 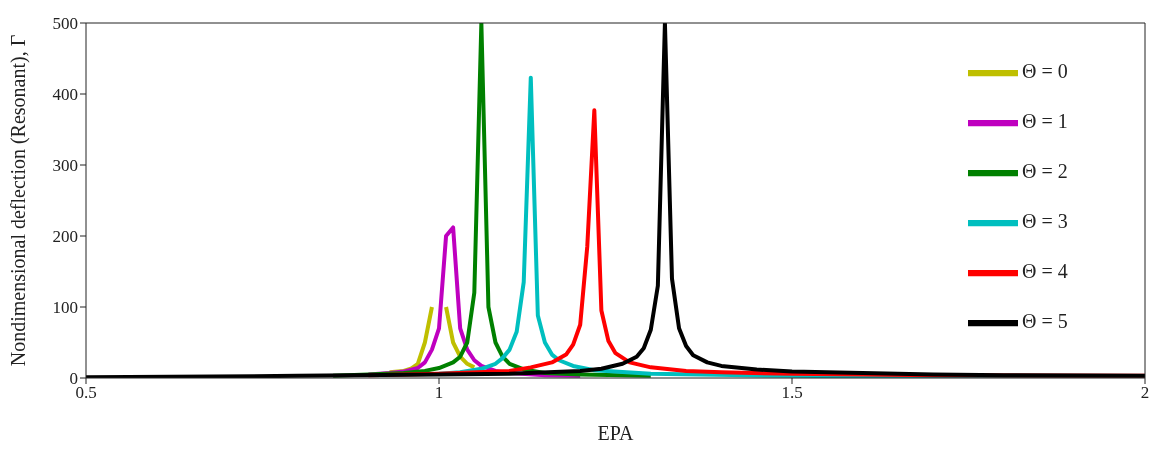 I want to click on legend-label: Θ = 2, so click(x=1045, y=170).